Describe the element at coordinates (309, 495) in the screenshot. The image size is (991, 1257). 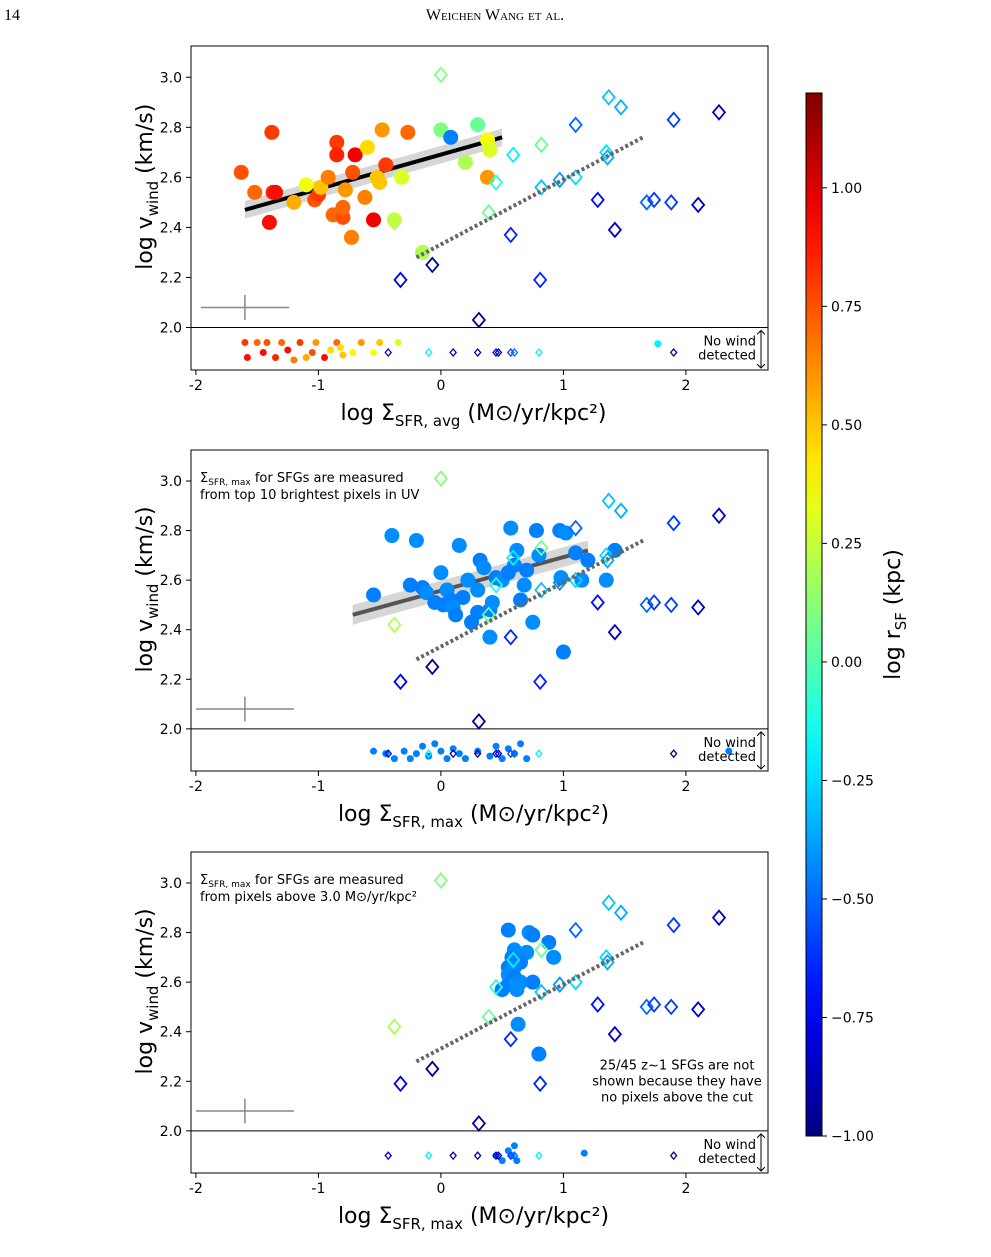
I see `note-part: from top 10 brightest pixels in UV` at that location.